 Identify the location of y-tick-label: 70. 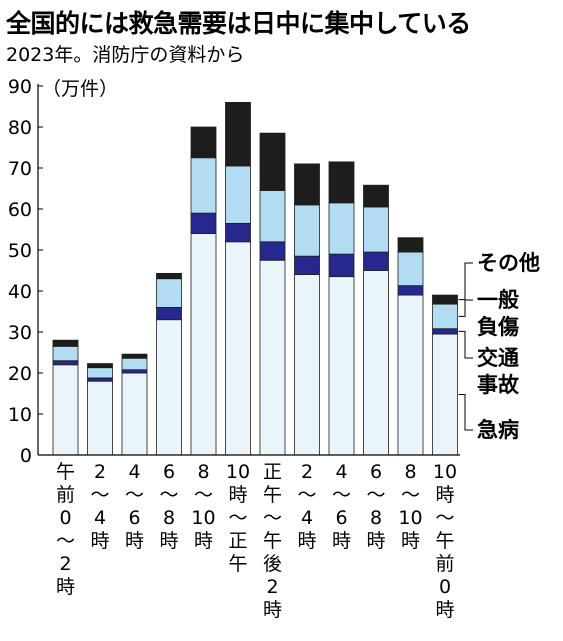
(20, 169).